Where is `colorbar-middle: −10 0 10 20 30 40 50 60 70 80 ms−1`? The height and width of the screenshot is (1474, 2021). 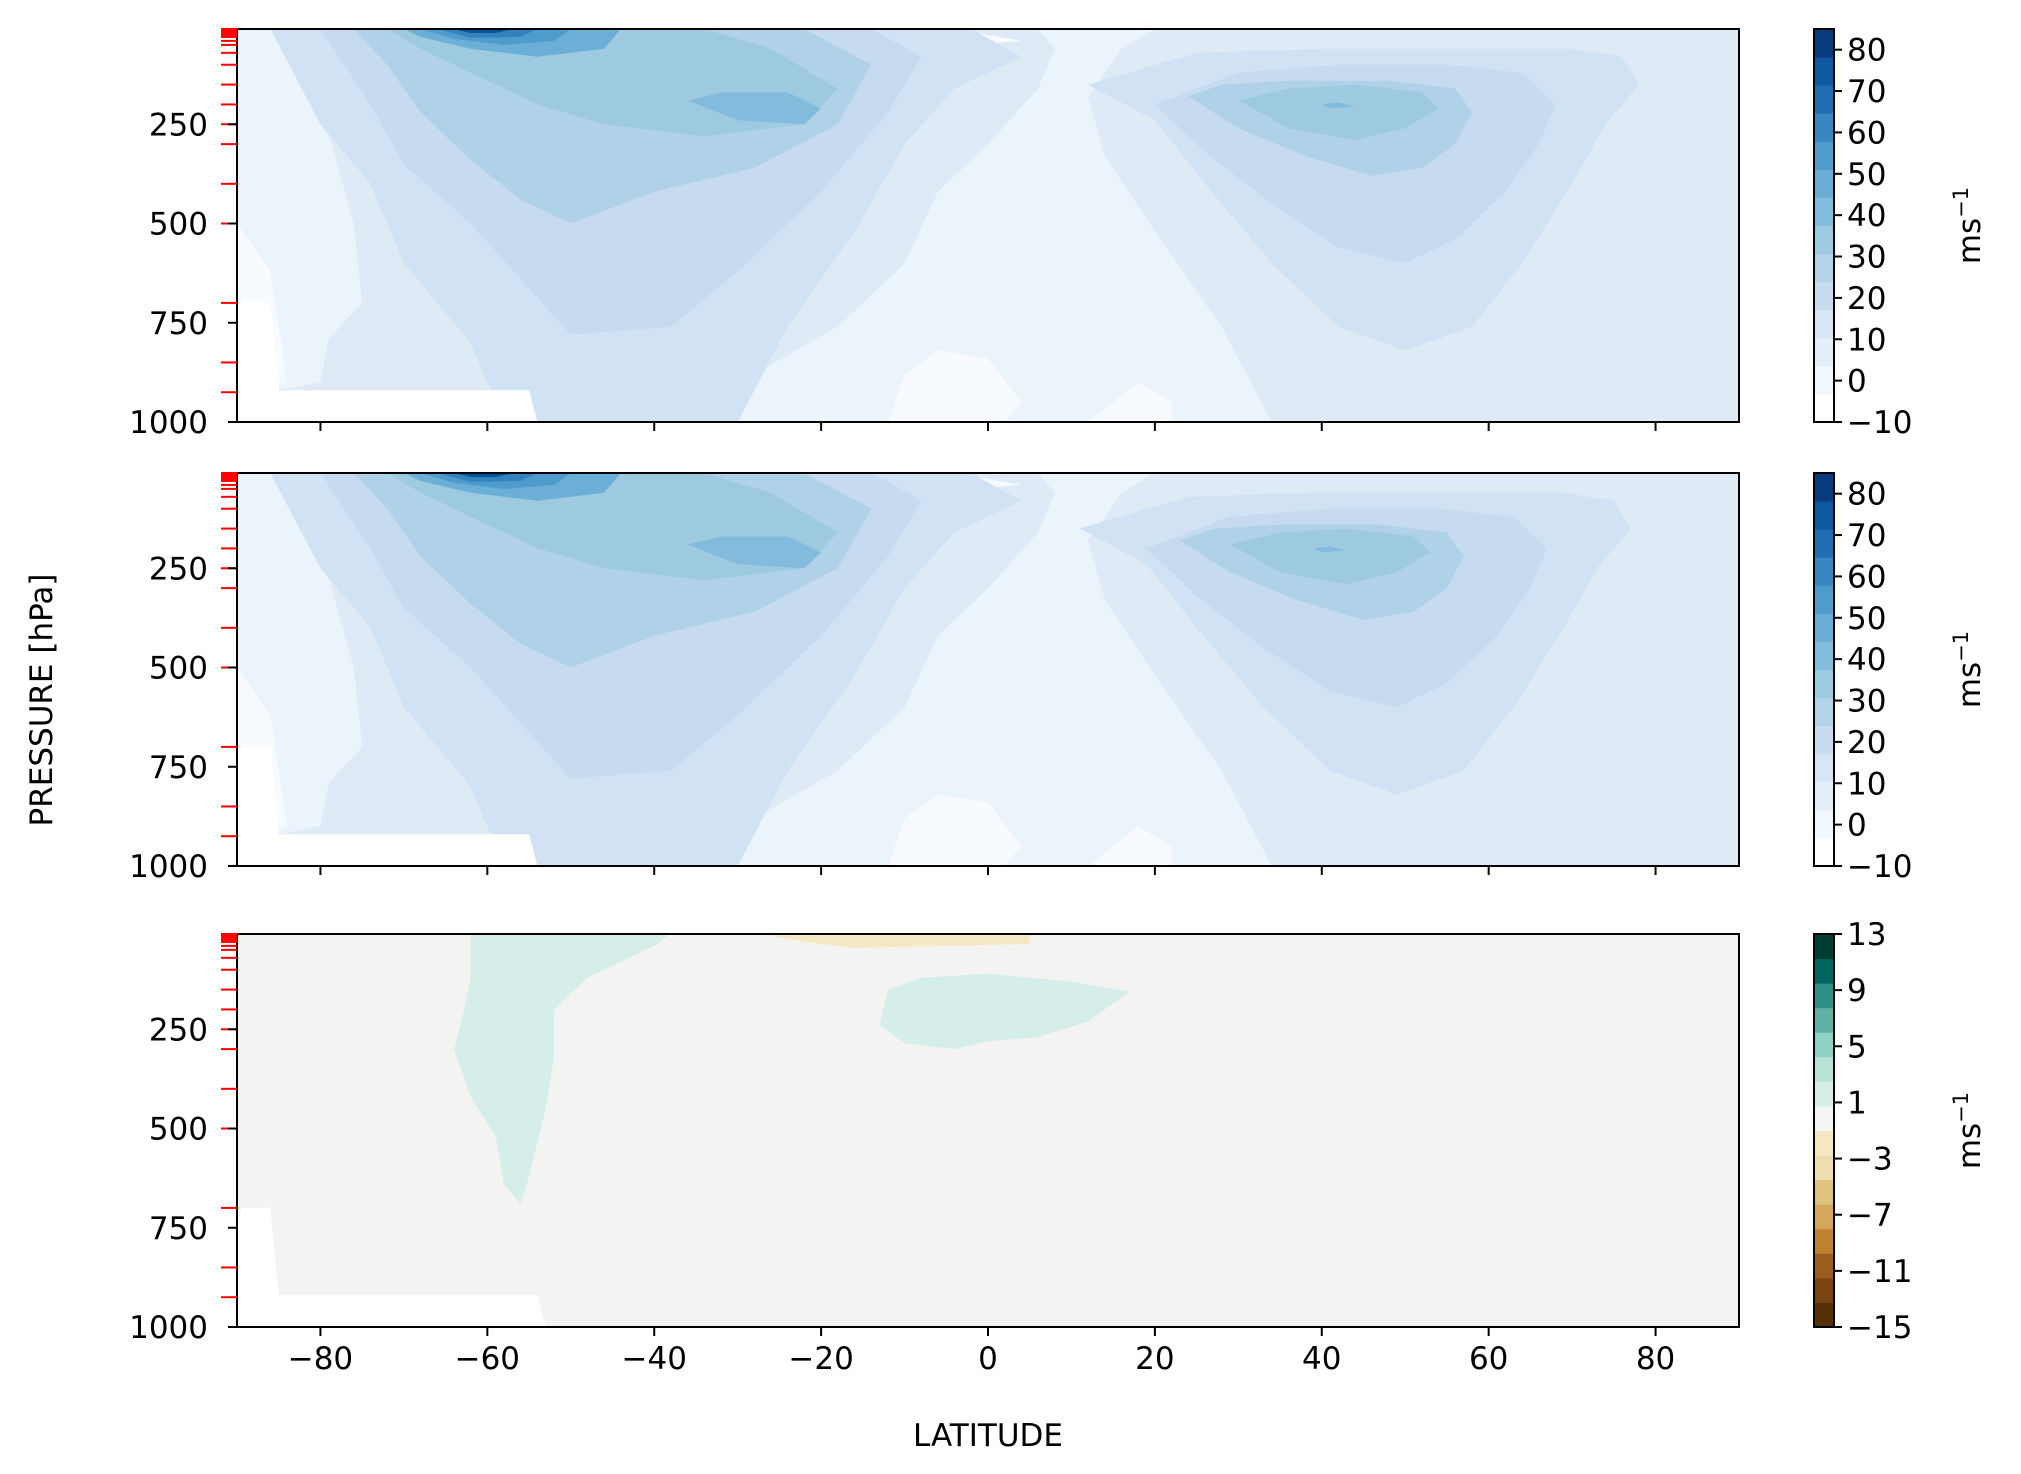 colorbar-middle: −10 0 10 20 30 40 50 60 70 80 ms−1 is located at coordinates (1900, 678).